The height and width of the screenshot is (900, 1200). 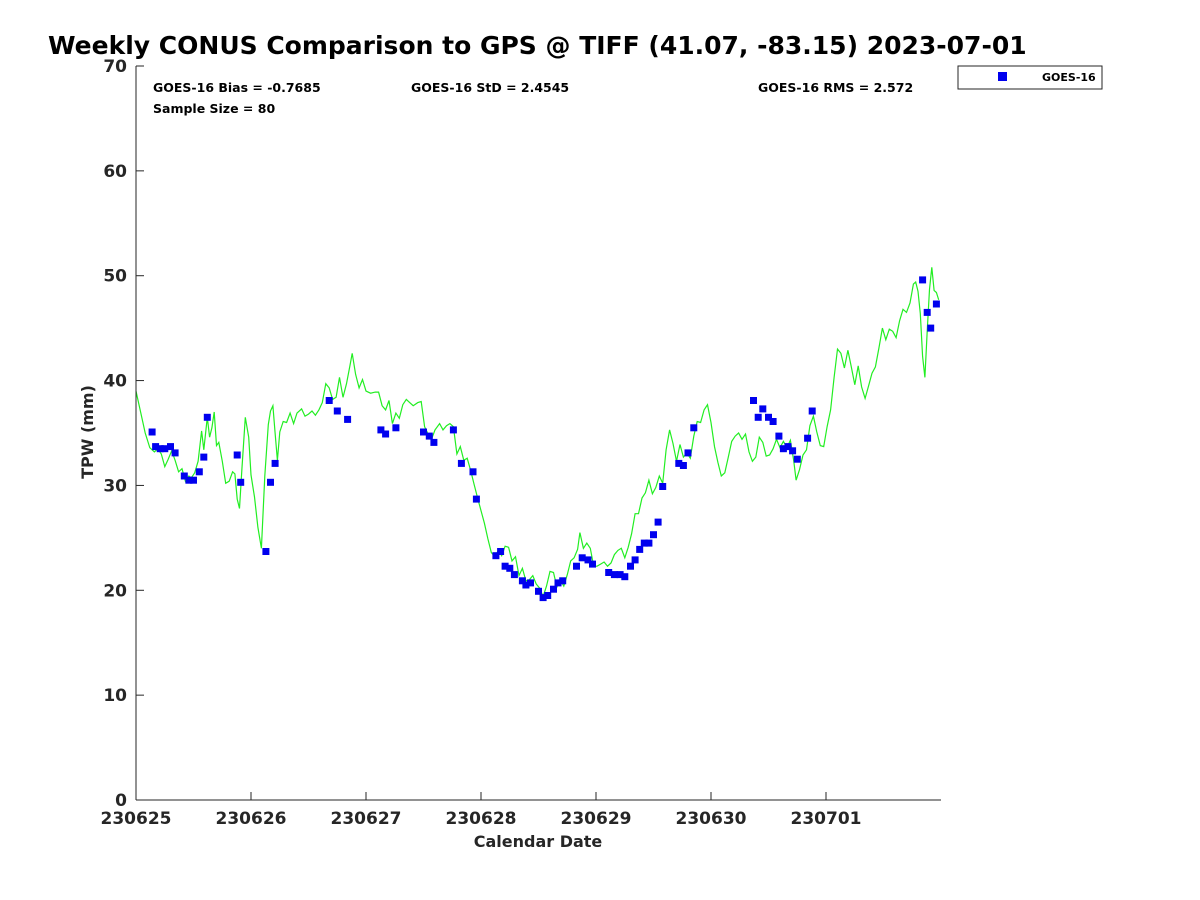 What do you see at coordinates (87, 432) in the screenshot?
I see `y-axis-label: TPW (mm)` at bounding box center [87, 432].